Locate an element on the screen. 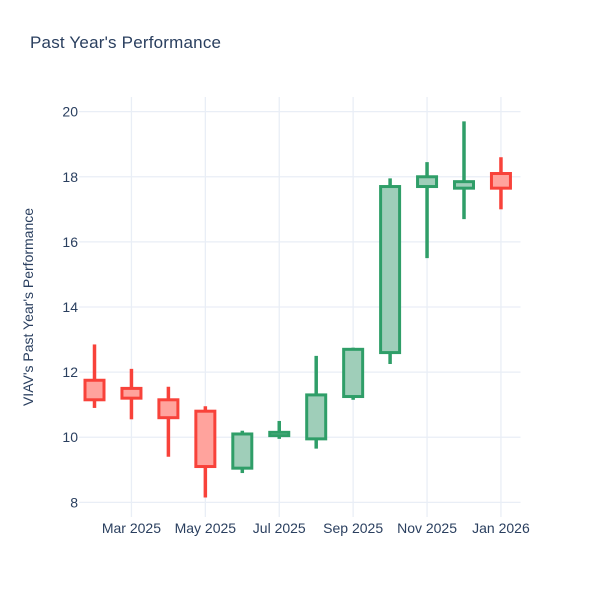 Image resolution: width=600 pixels, height=600 pixels. candle-oct-2025 is located at coordinates (390, 271).